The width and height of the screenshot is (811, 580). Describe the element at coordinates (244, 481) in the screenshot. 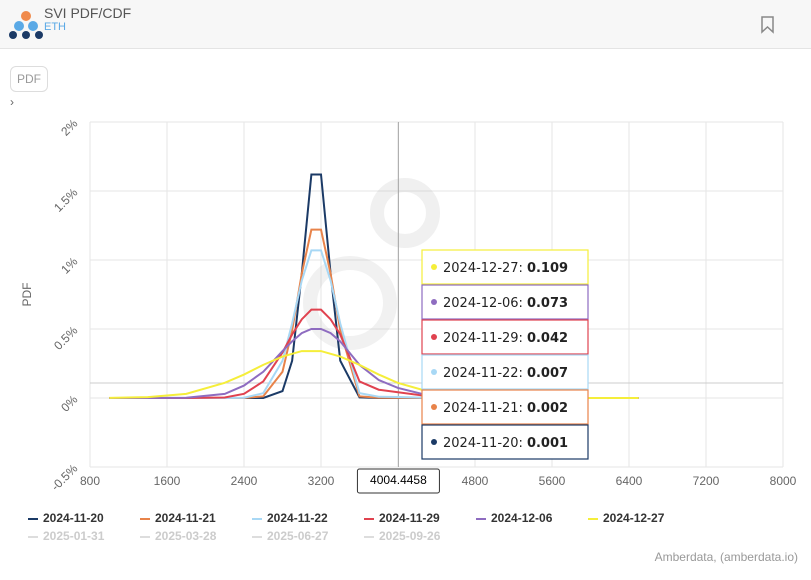

I see `x-tick-label: 2400` at that location.